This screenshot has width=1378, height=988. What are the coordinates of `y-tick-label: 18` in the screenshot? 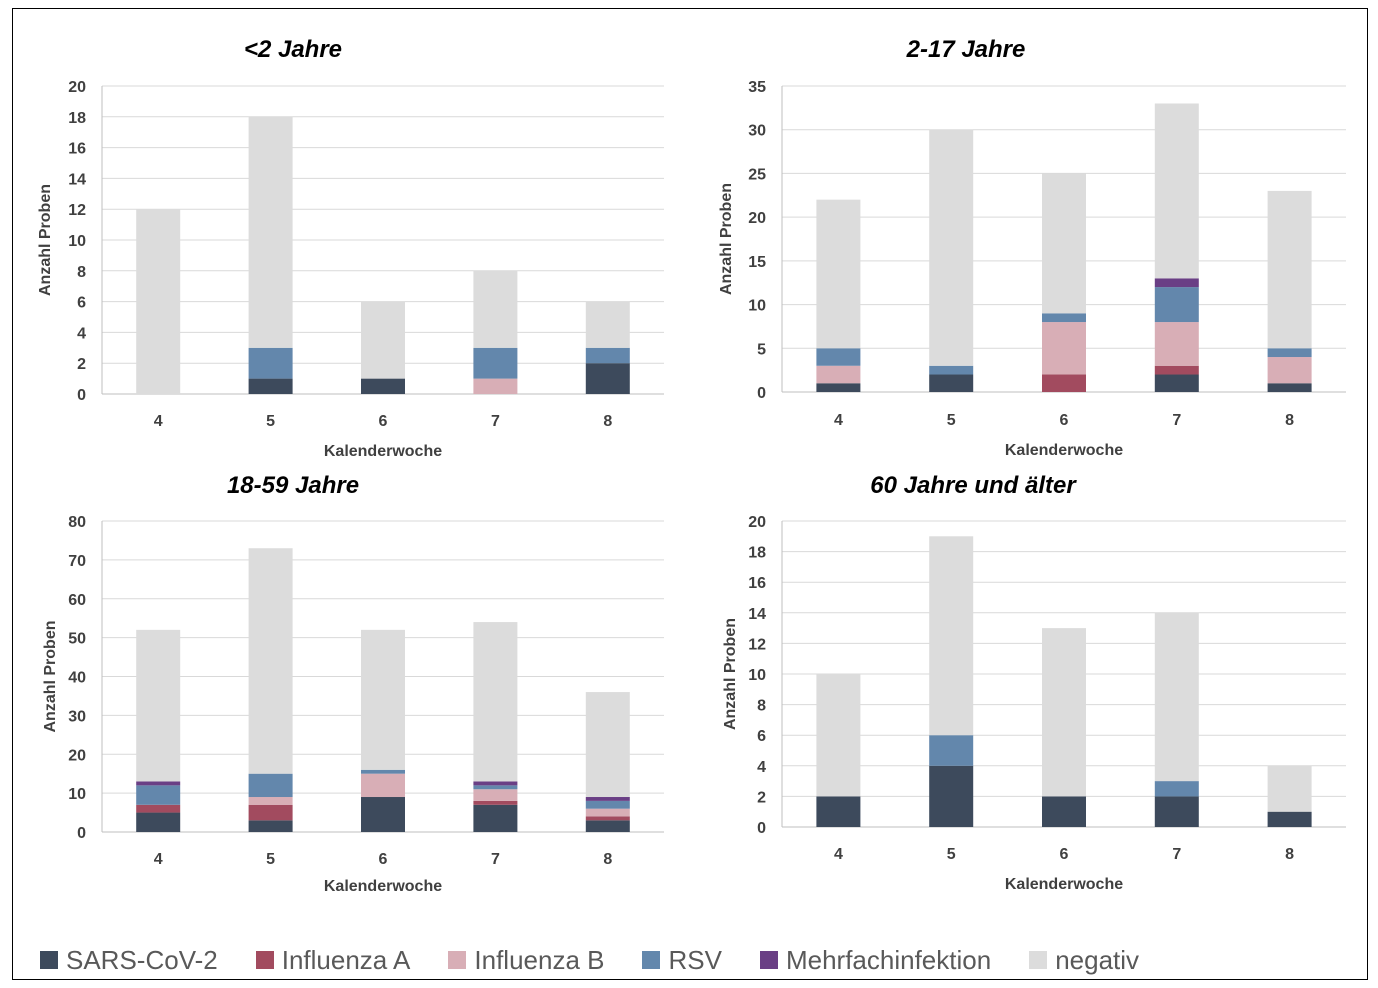 It's located at (757, 553).